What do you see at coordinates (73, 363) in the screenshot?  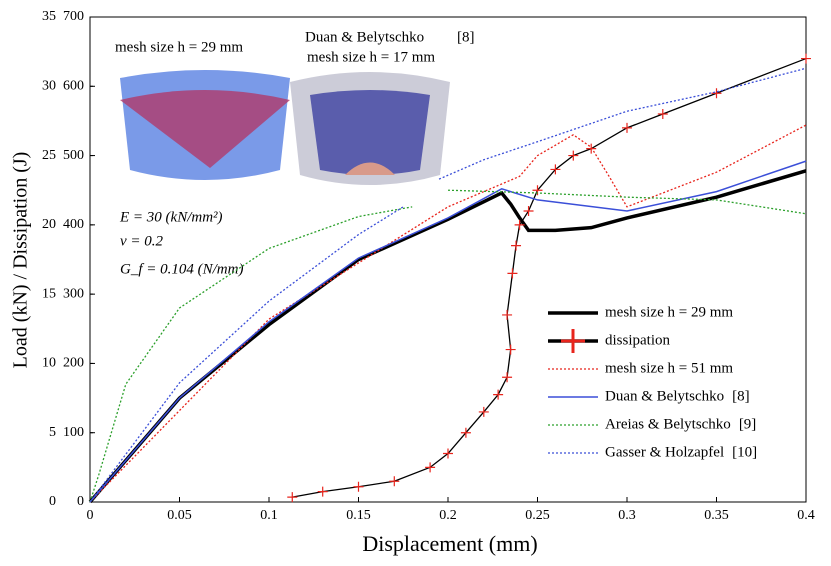 I see `y2-tick-label: 200` at bounding box center [73, 363].